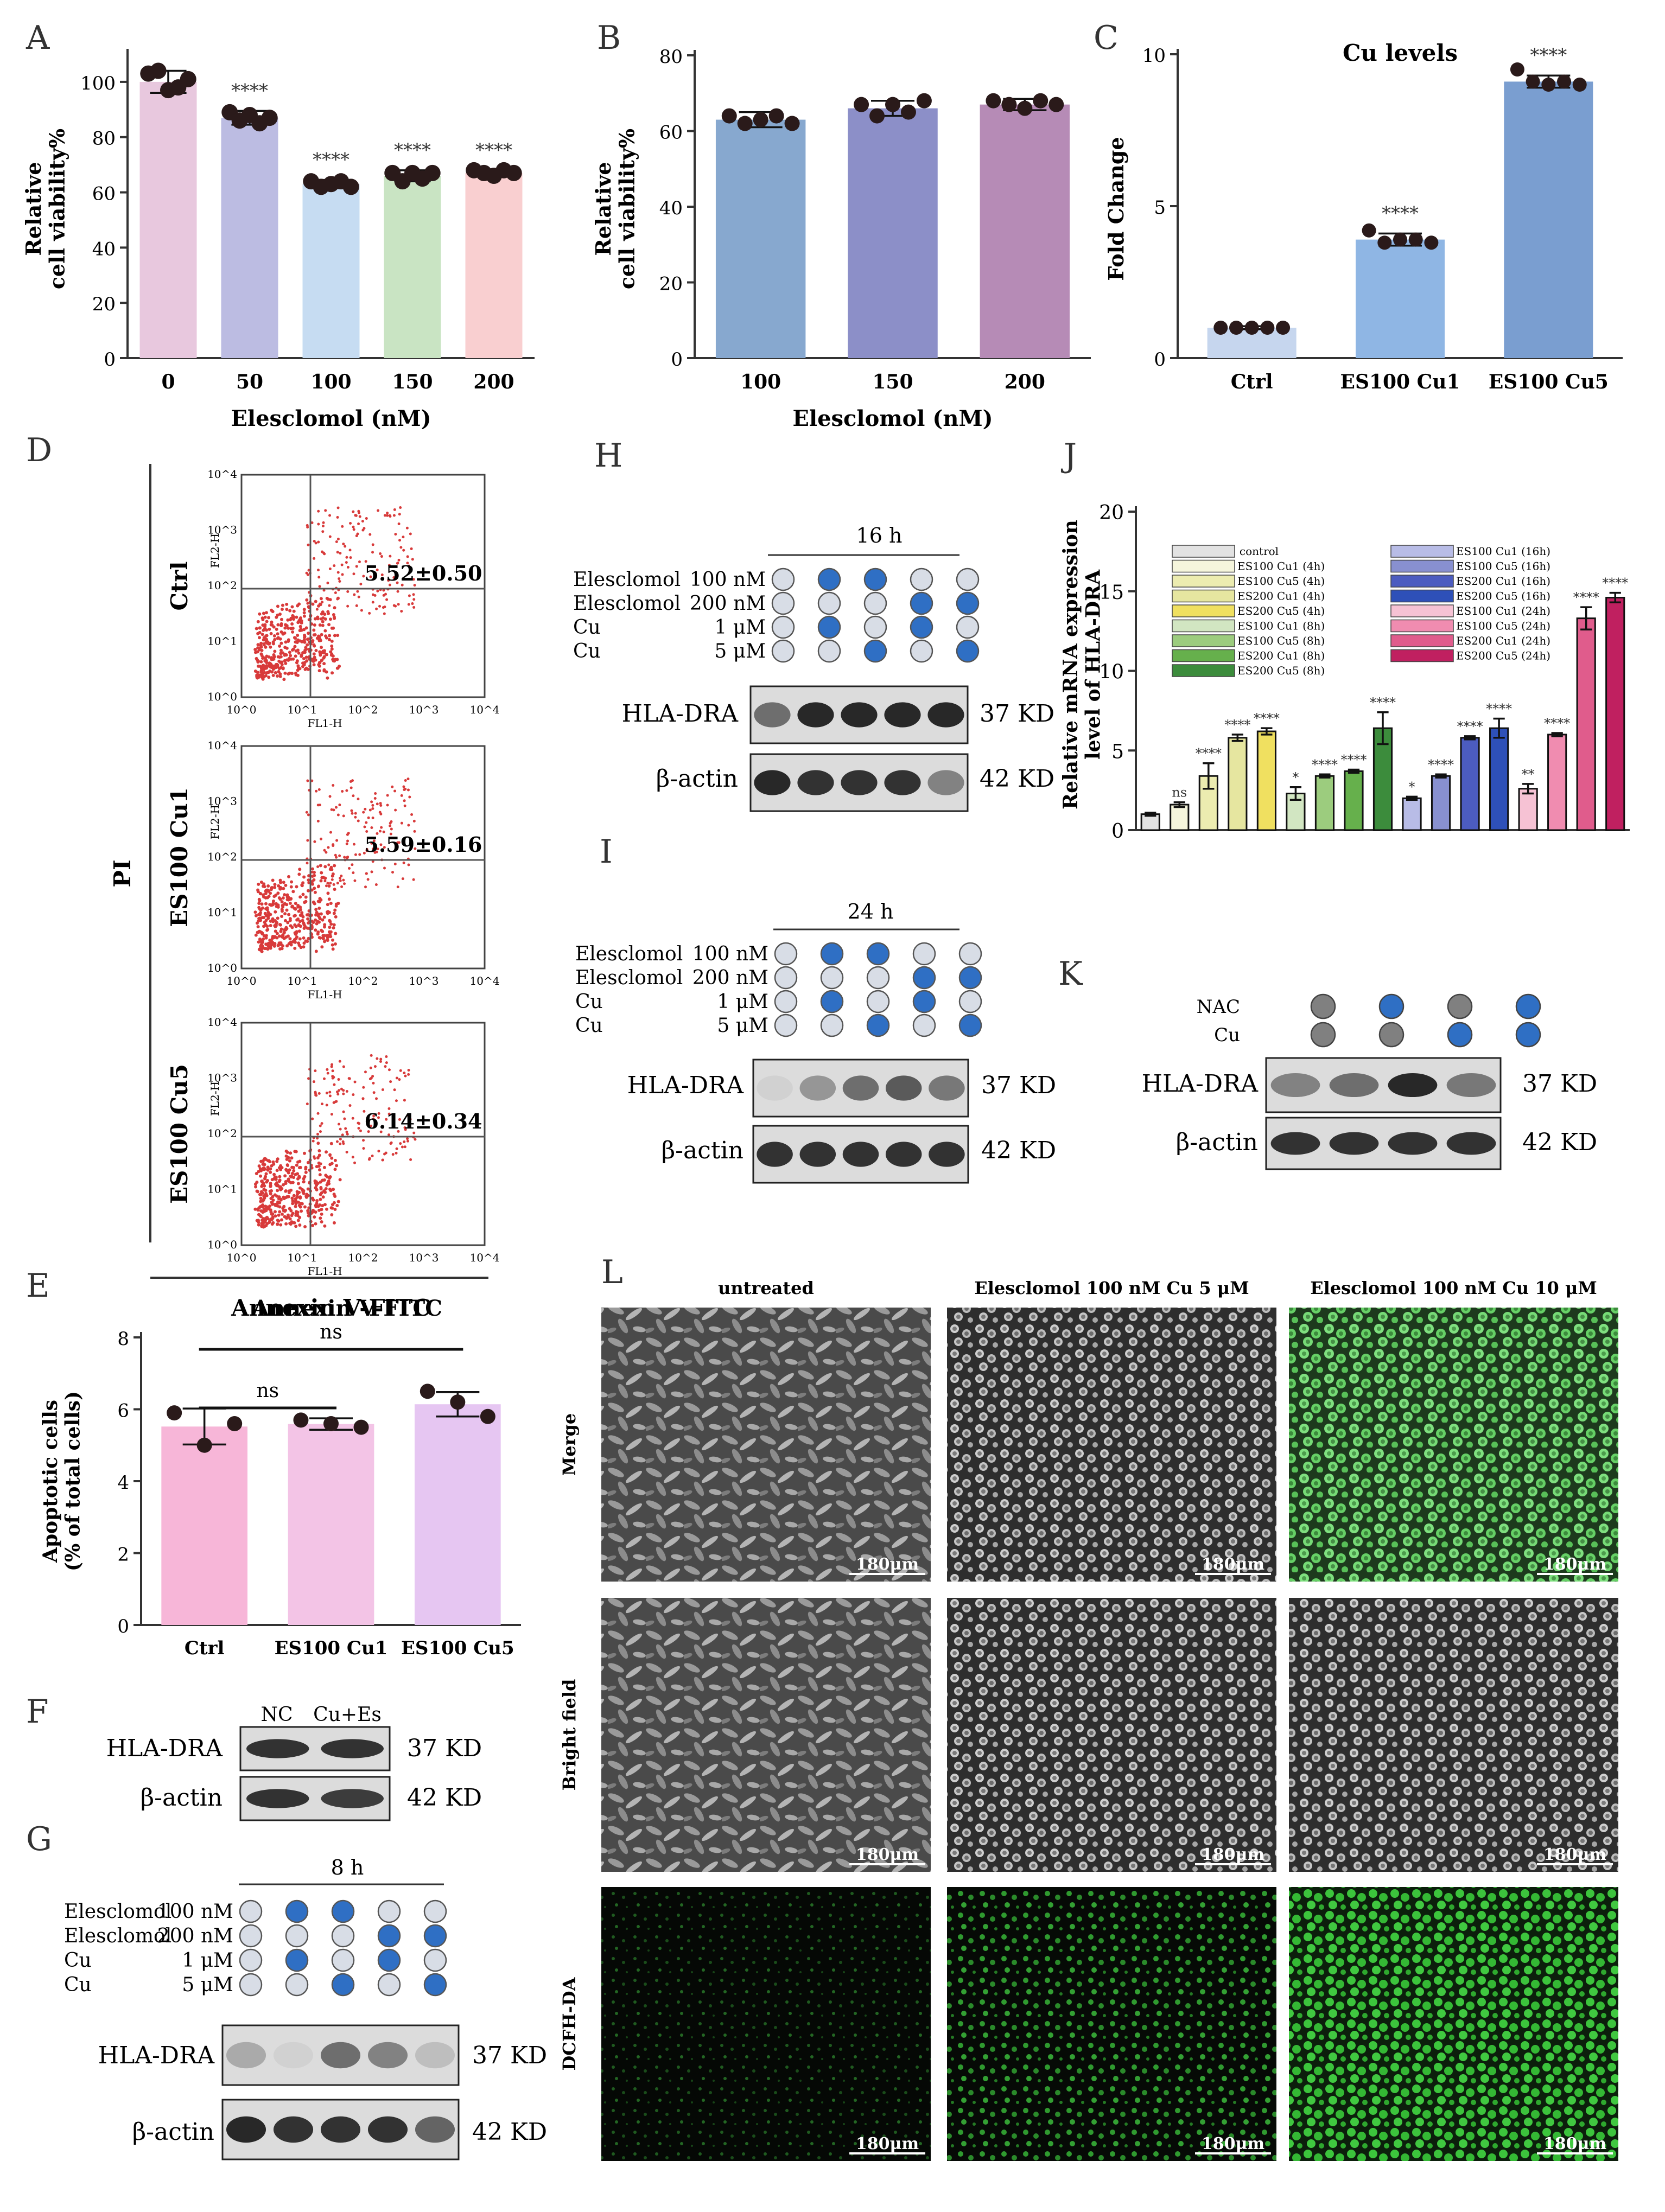 The width and height of the screenshot is (1665, 2212). Describe the element at coordinates (78, 1985) in the screenshot. I see `condition-name: Cu` at that location.